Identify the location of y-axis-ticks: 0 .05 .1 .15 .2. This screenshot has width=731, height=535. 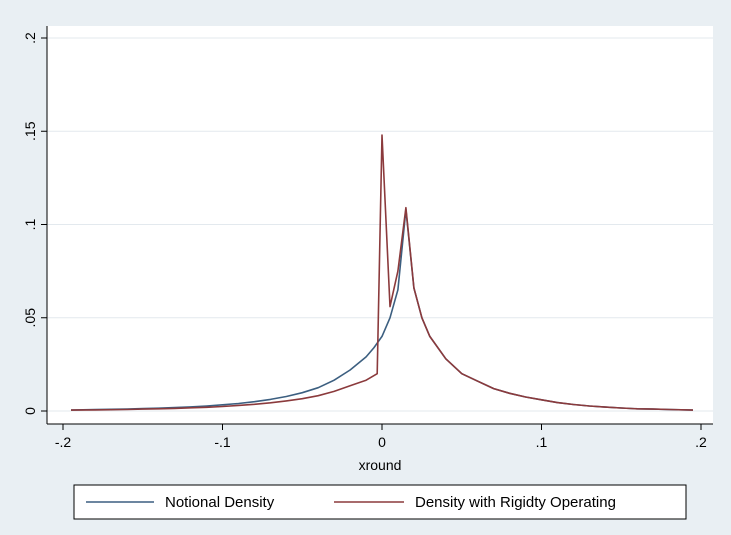
(34, 223).